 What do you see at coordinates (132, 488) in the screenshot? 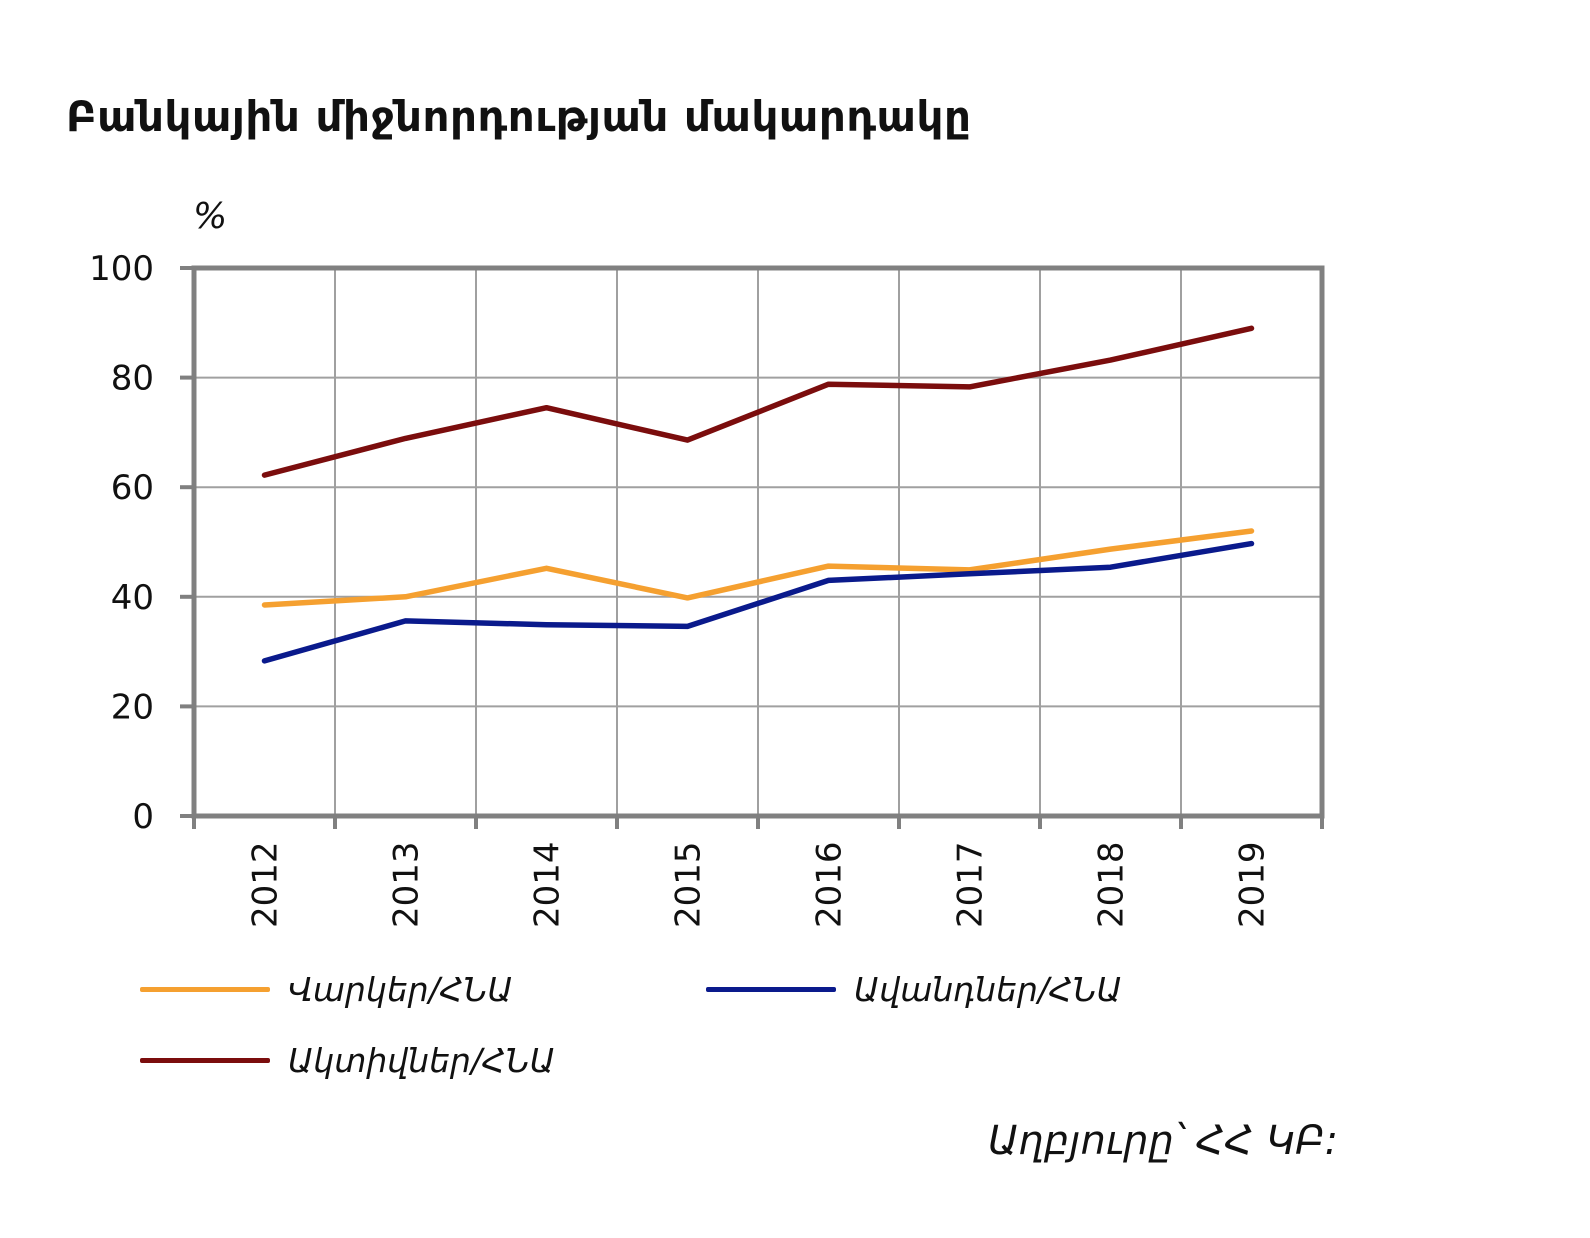
I see `y-tick-label: 60` at bounding box center [132, 488].